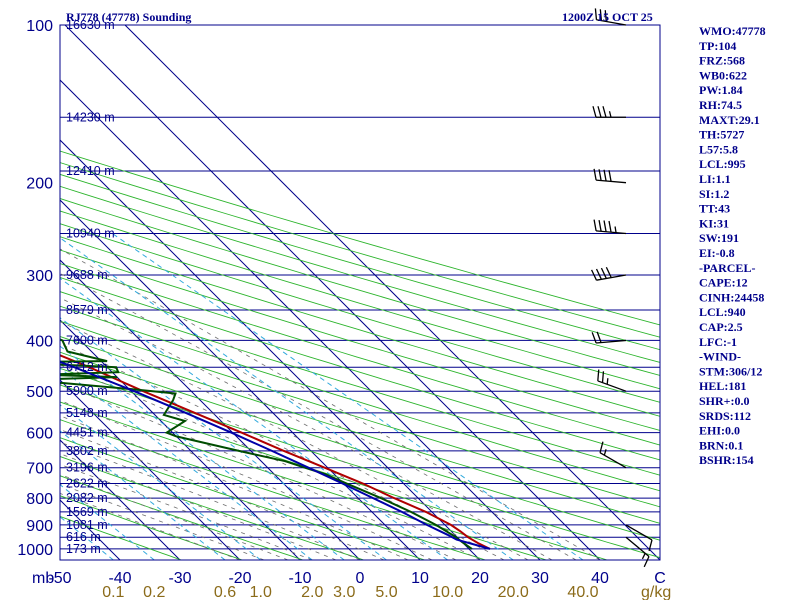 This screenshot has height=600, width=800. Describe the element at coordinates (582, 592) in the screenshot. I see `mixing-ratio-tick-label: 40.0` at that location.